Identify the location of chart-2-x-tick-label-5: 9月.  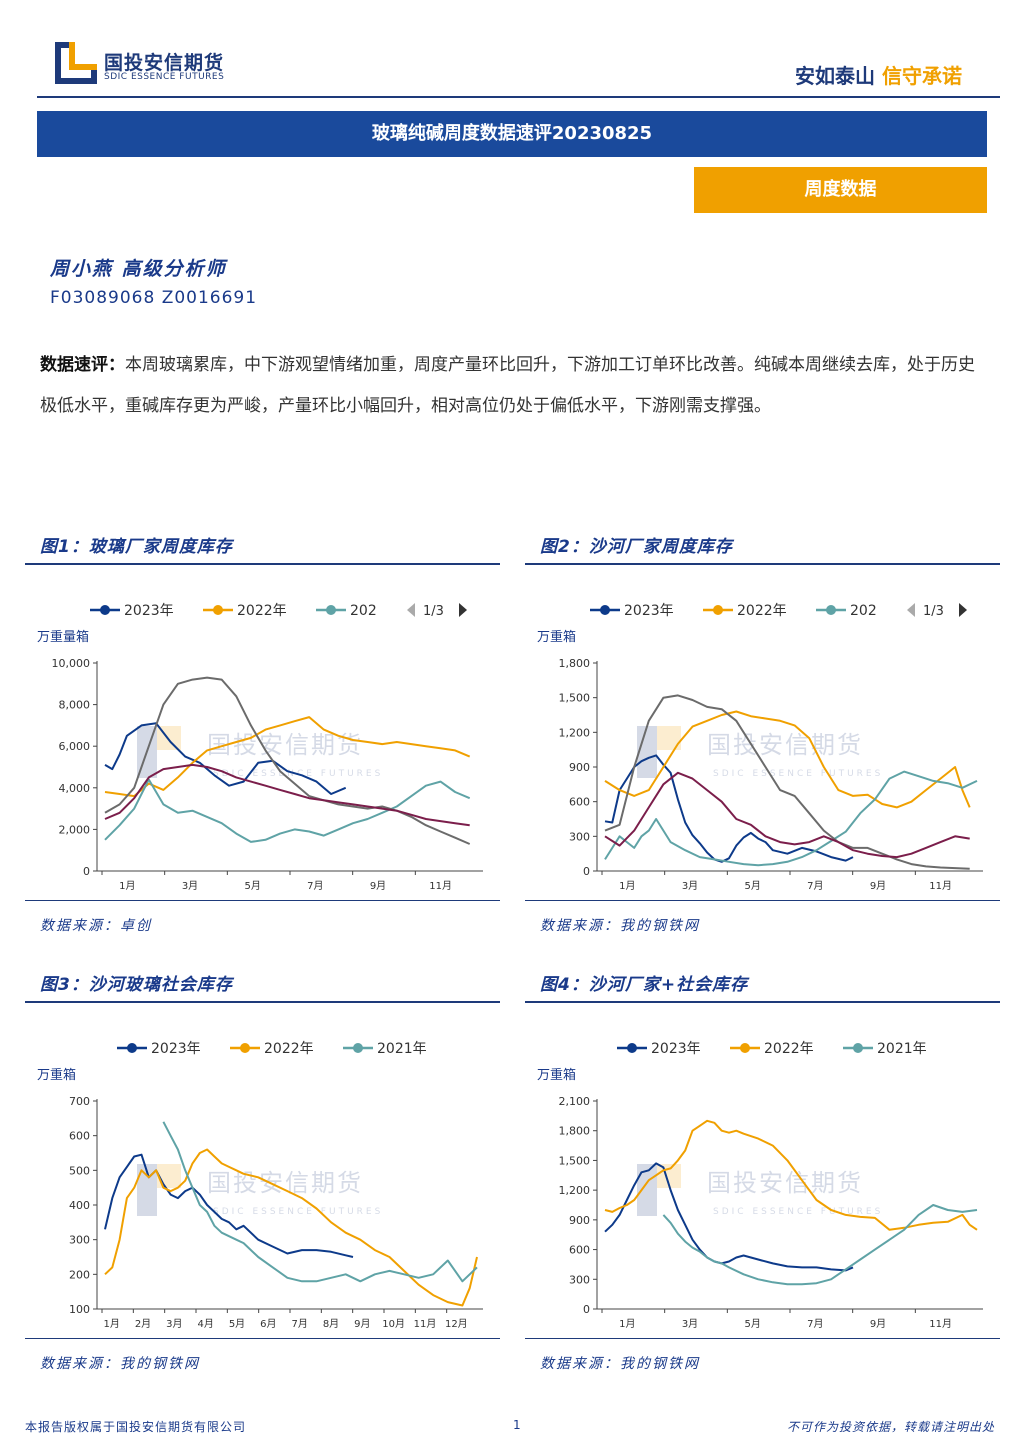
(878, 886).